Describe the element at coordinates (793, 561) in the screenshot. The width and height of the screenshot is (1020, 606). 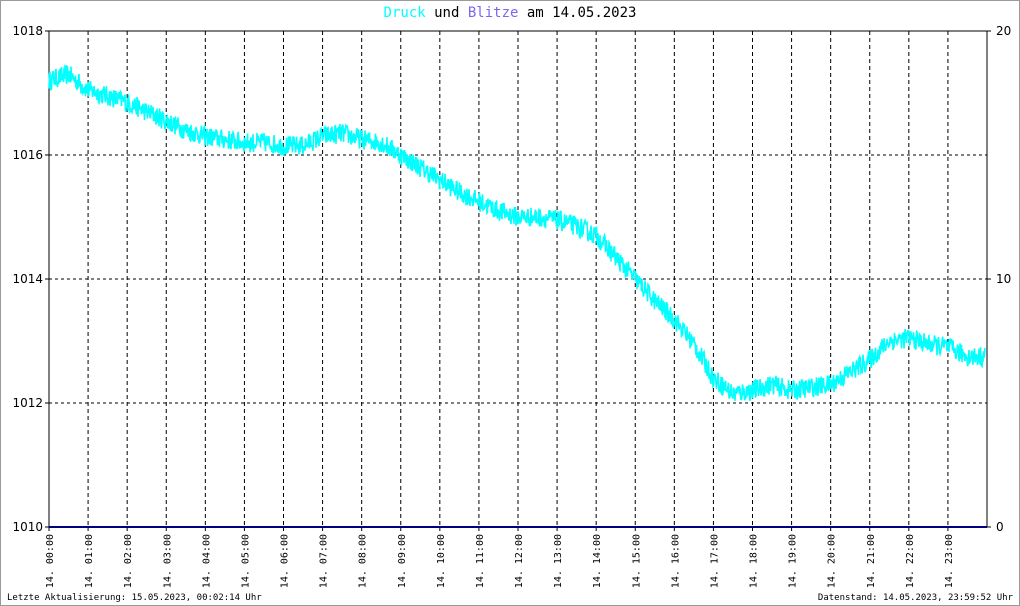
I see `x-tick-label: 14. 19:00` at that location.